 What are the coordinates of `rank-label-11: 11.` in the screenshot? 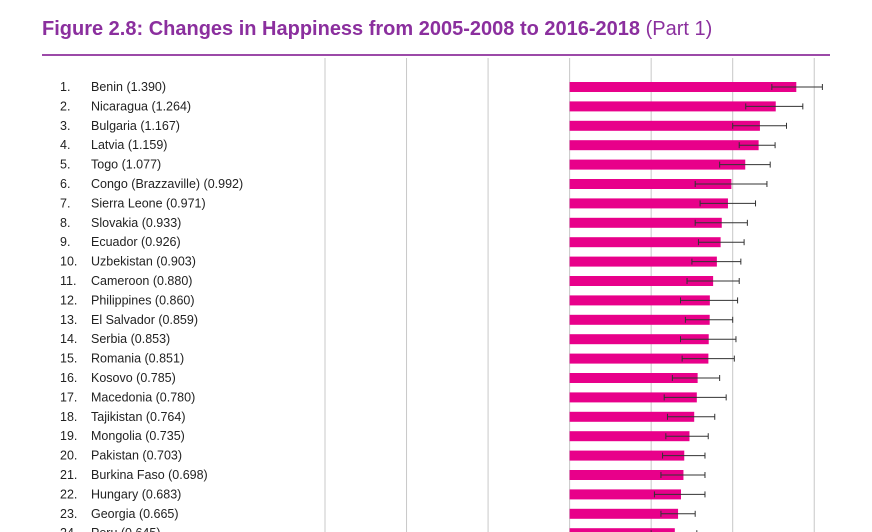 It's located at (68, 281).